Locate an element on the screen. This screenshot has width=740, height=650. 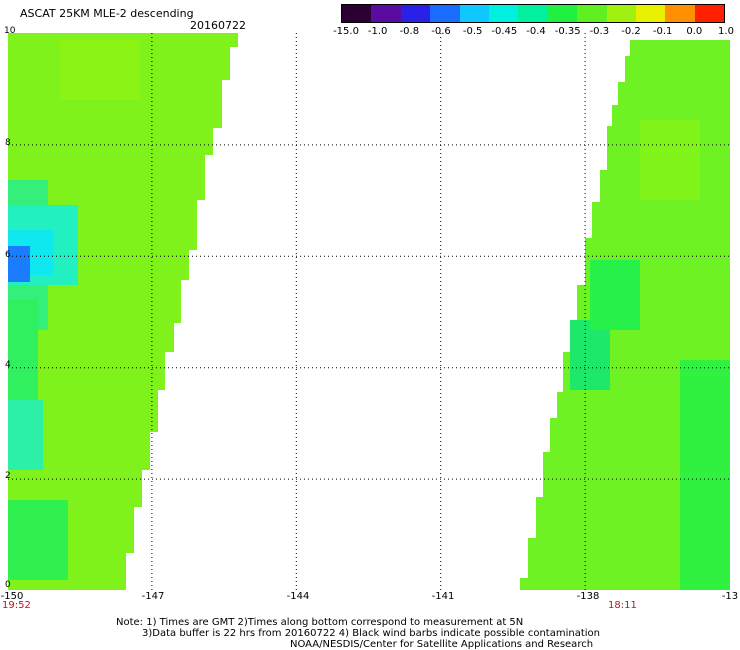
color-scale-label: -15.0 is located at coordinates (346, 31).